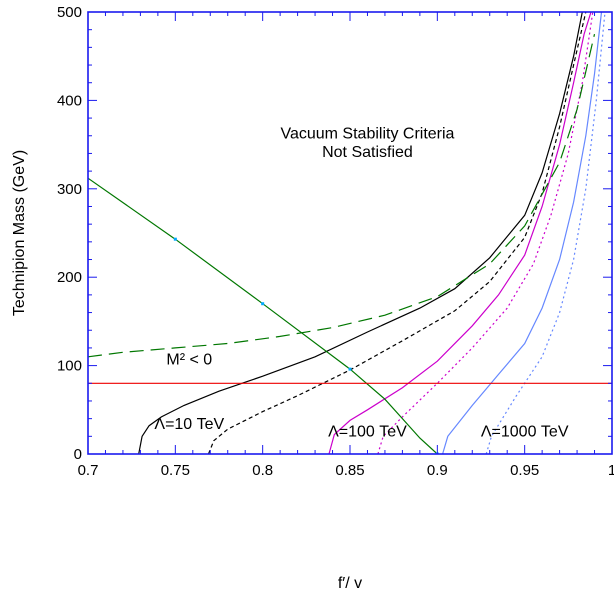 The image size is (614, 595). I want to click on x-tick-label: 0.7, so click(88, 470).